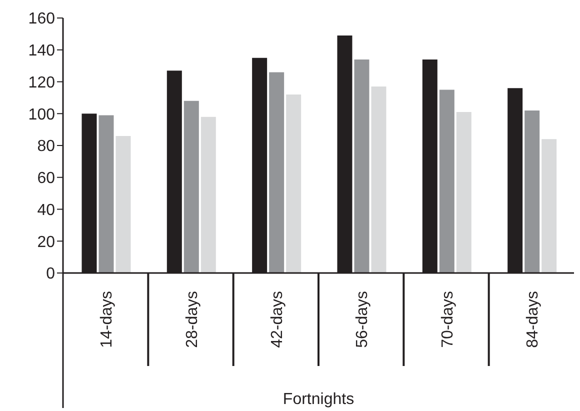  Describe the element at coordinates (318, 399) in the screenshot. I see `x-axis-title: Fortnights` at that location.